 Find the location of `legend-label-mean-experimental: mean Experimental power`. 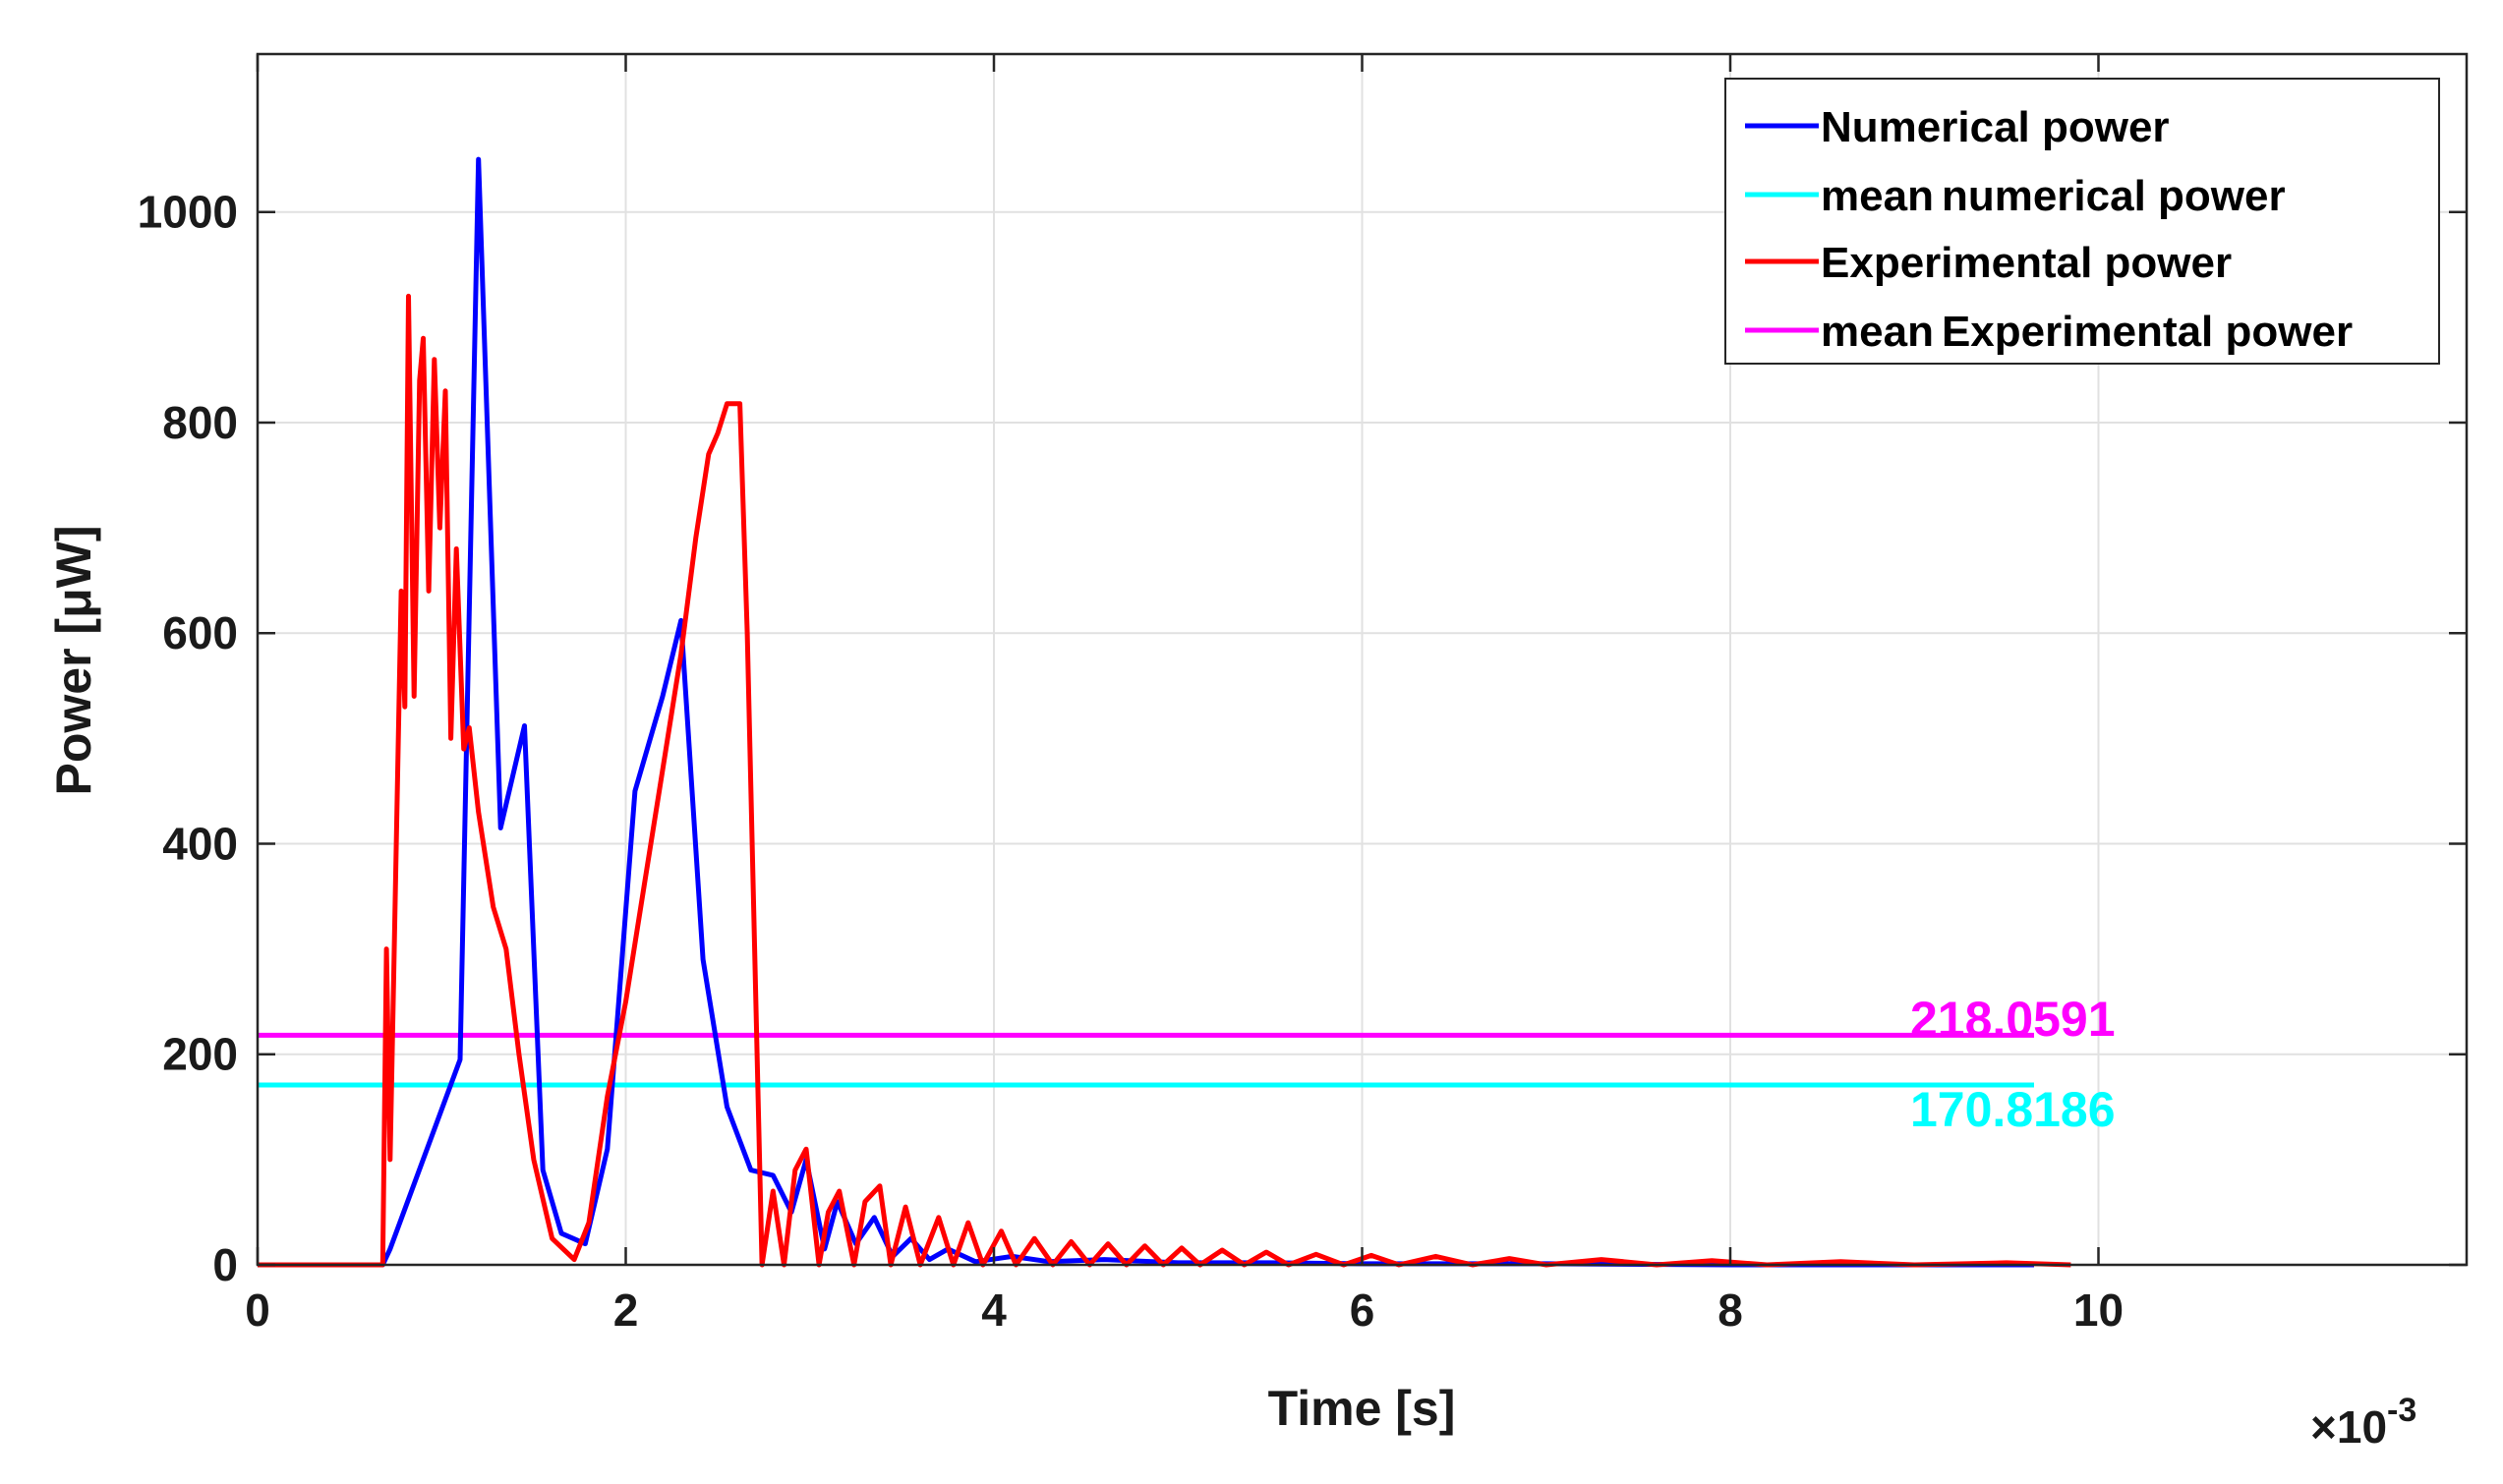

legend-label-mean-experimental: mean Experimental power is located at coordinates (2087, 332).